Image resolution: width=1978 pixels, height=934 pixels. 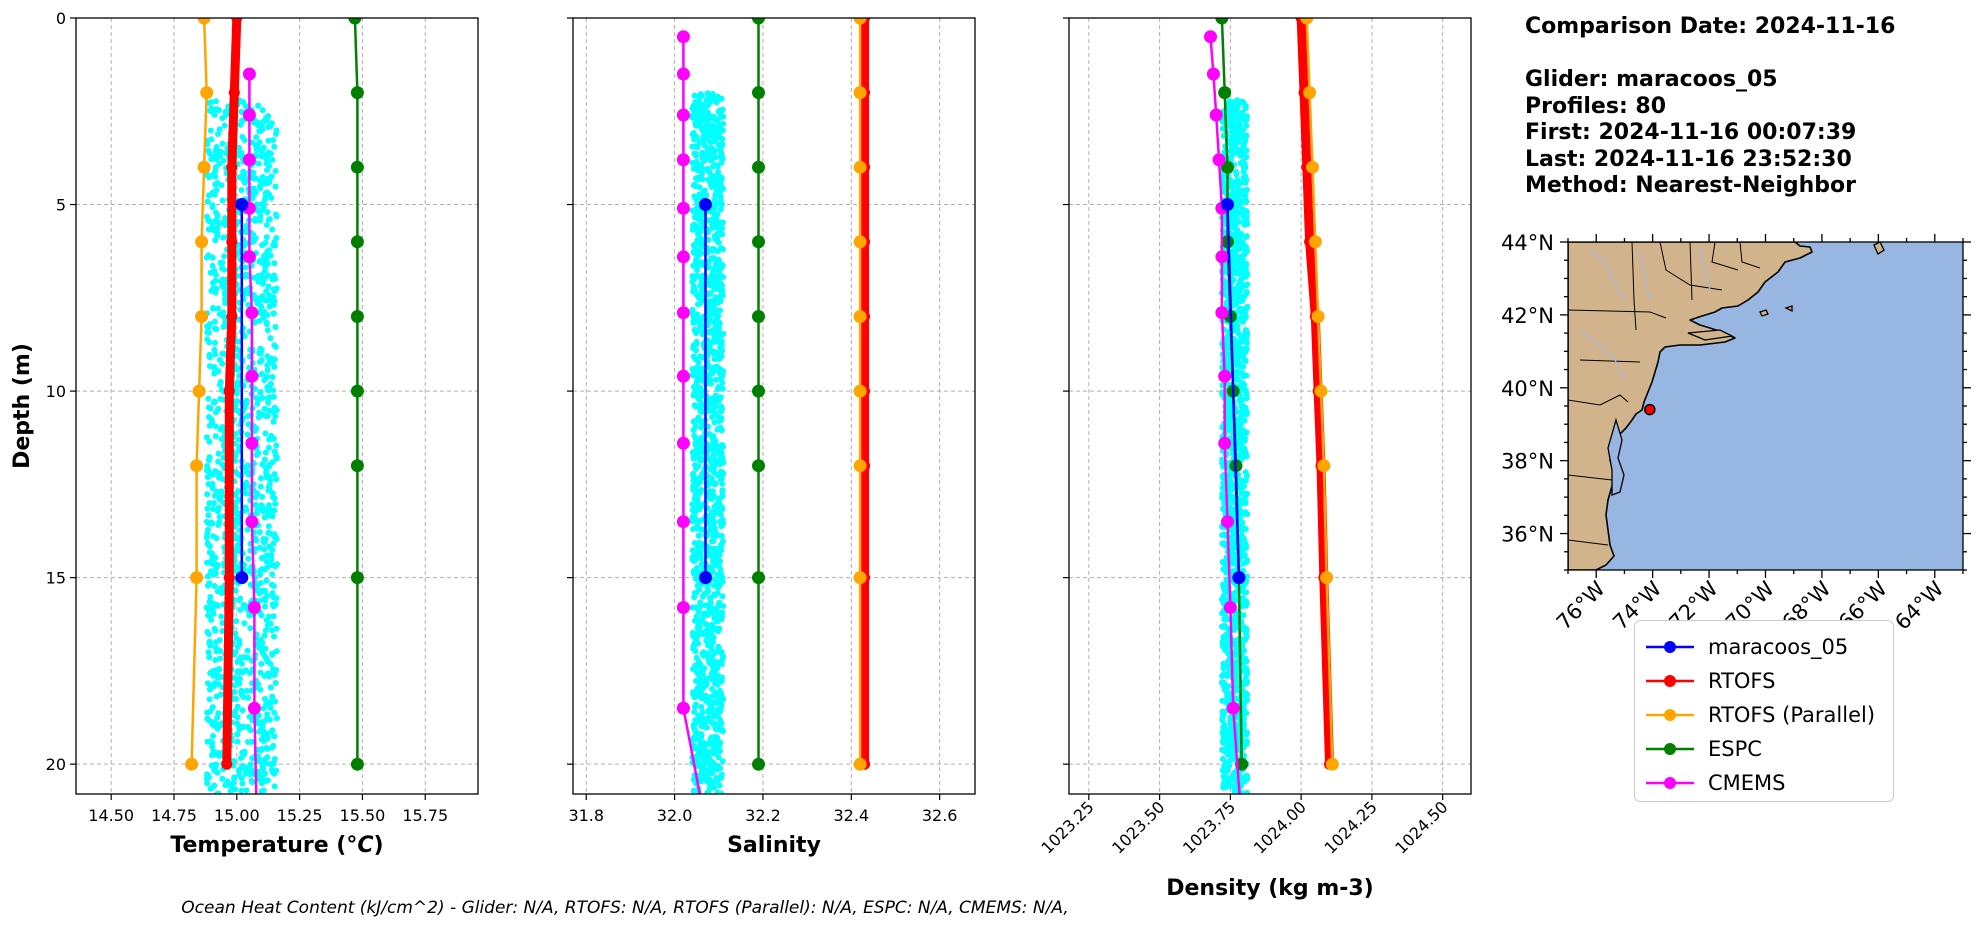 What do you see at coordinates (1768, 783) in the screenshot?
I see `legend-item-cmems: CMEMS` at bounding box center [1768, 783].